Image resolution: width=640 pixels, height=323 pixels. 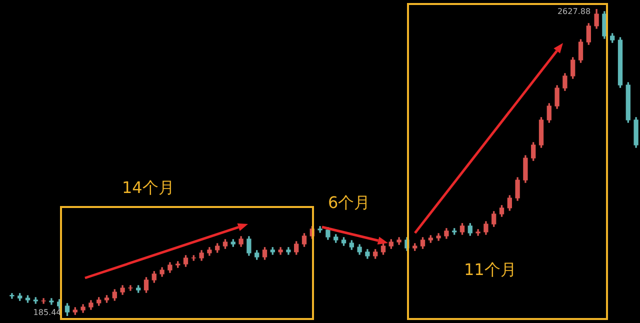 I want to click on annotation: 14个月, so click(x=148, y=188).